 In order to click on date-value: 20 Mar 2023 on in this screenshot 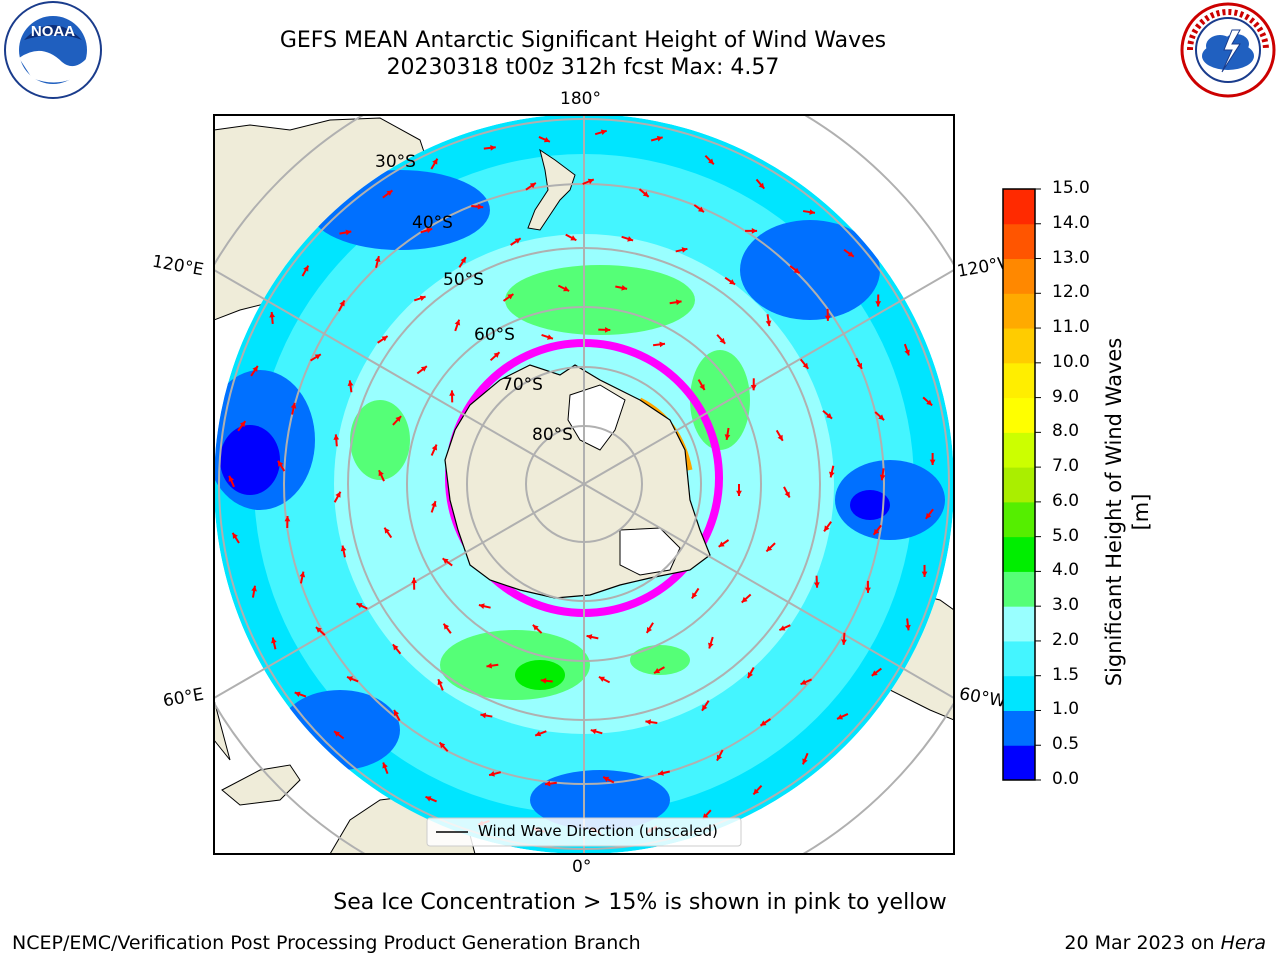, I will do `click(1142, 943)`.